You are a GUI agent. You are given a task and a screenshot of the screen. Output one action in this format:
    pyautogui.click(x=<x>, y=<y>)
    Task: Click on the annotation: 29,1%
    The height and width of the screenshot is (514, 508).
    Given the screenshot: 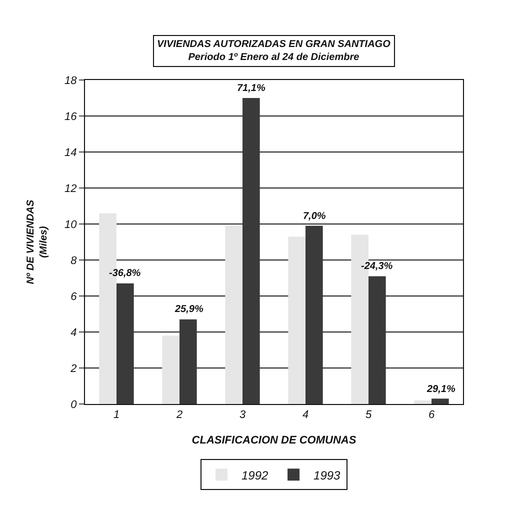 What is the action you would take?
    pyautogui.click(x=441, y=389)
    